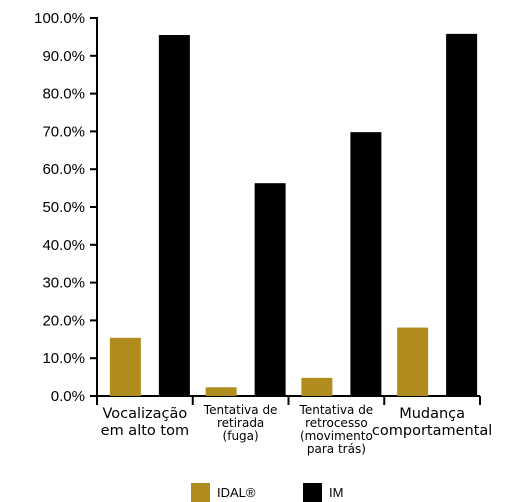  Describe the element at coordinates (59, 18) in the screenshot. I see `y-tick-label: 100.0%` at that location.